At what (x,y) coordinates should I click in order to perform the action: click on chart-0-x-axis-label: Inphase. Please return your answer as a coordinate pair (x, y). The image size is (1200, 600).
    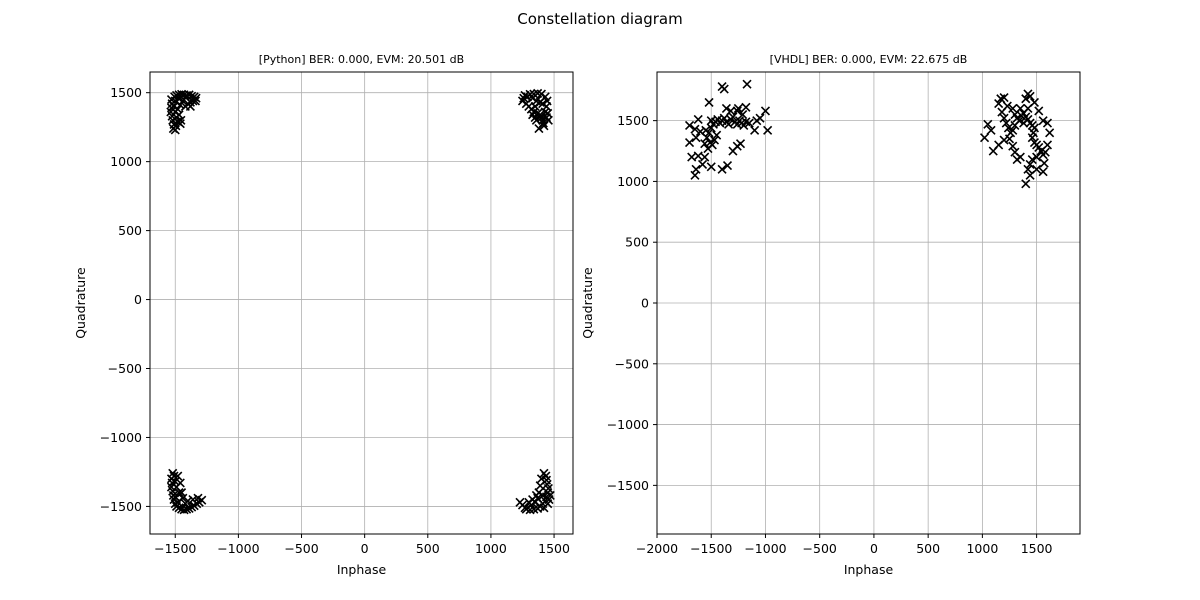
    Looking at the image, I should click on (362, 569).